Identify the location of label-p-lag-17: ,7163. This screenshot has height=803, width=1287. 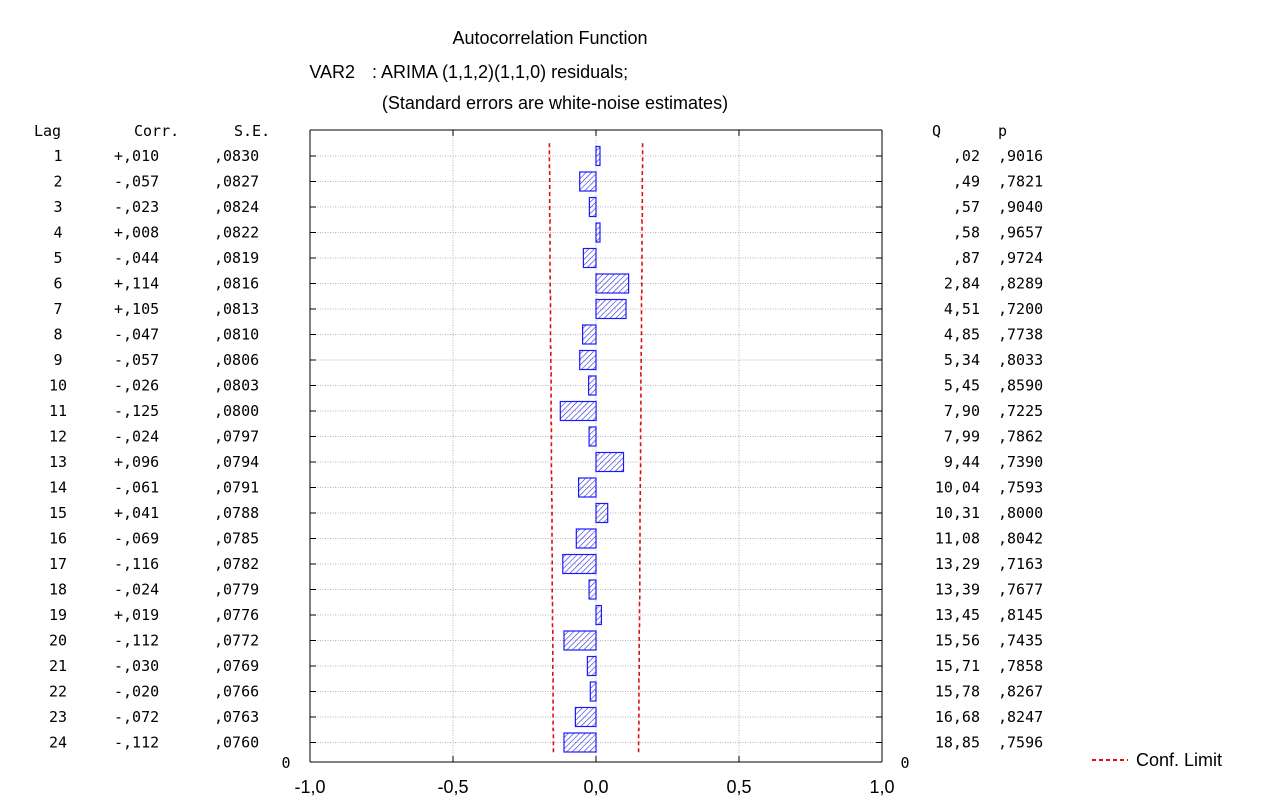
(1020, 564).